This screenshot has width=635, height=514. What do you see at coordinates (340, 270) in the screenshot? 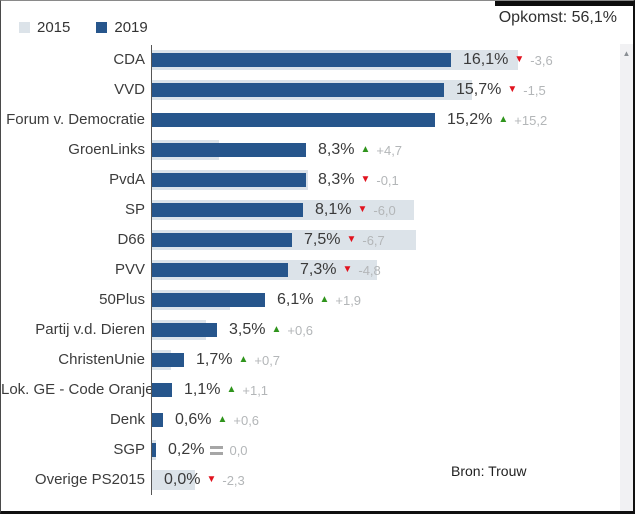
I see `value-group: 7,3% ▼ -4,8` at bounding box center [340, 270].